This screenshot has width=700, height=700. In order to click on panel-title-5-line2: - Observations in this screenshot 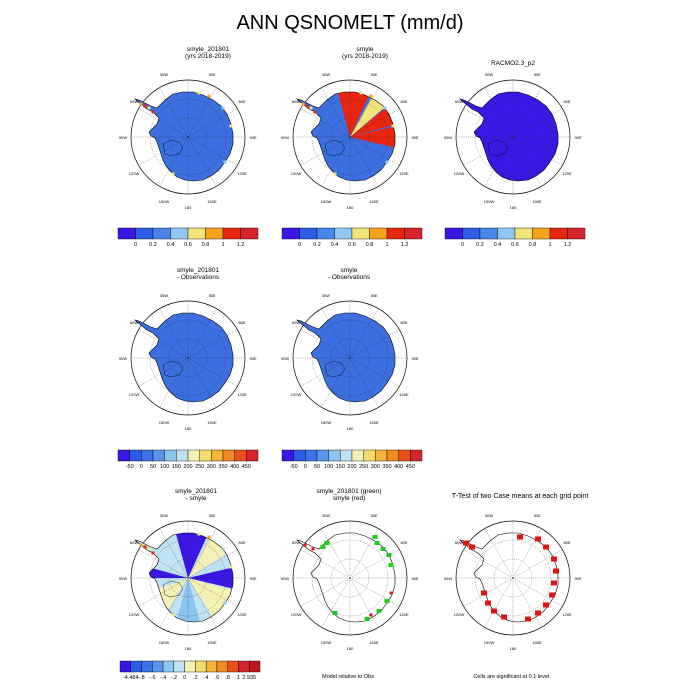, I will do `click(349, 277)`.